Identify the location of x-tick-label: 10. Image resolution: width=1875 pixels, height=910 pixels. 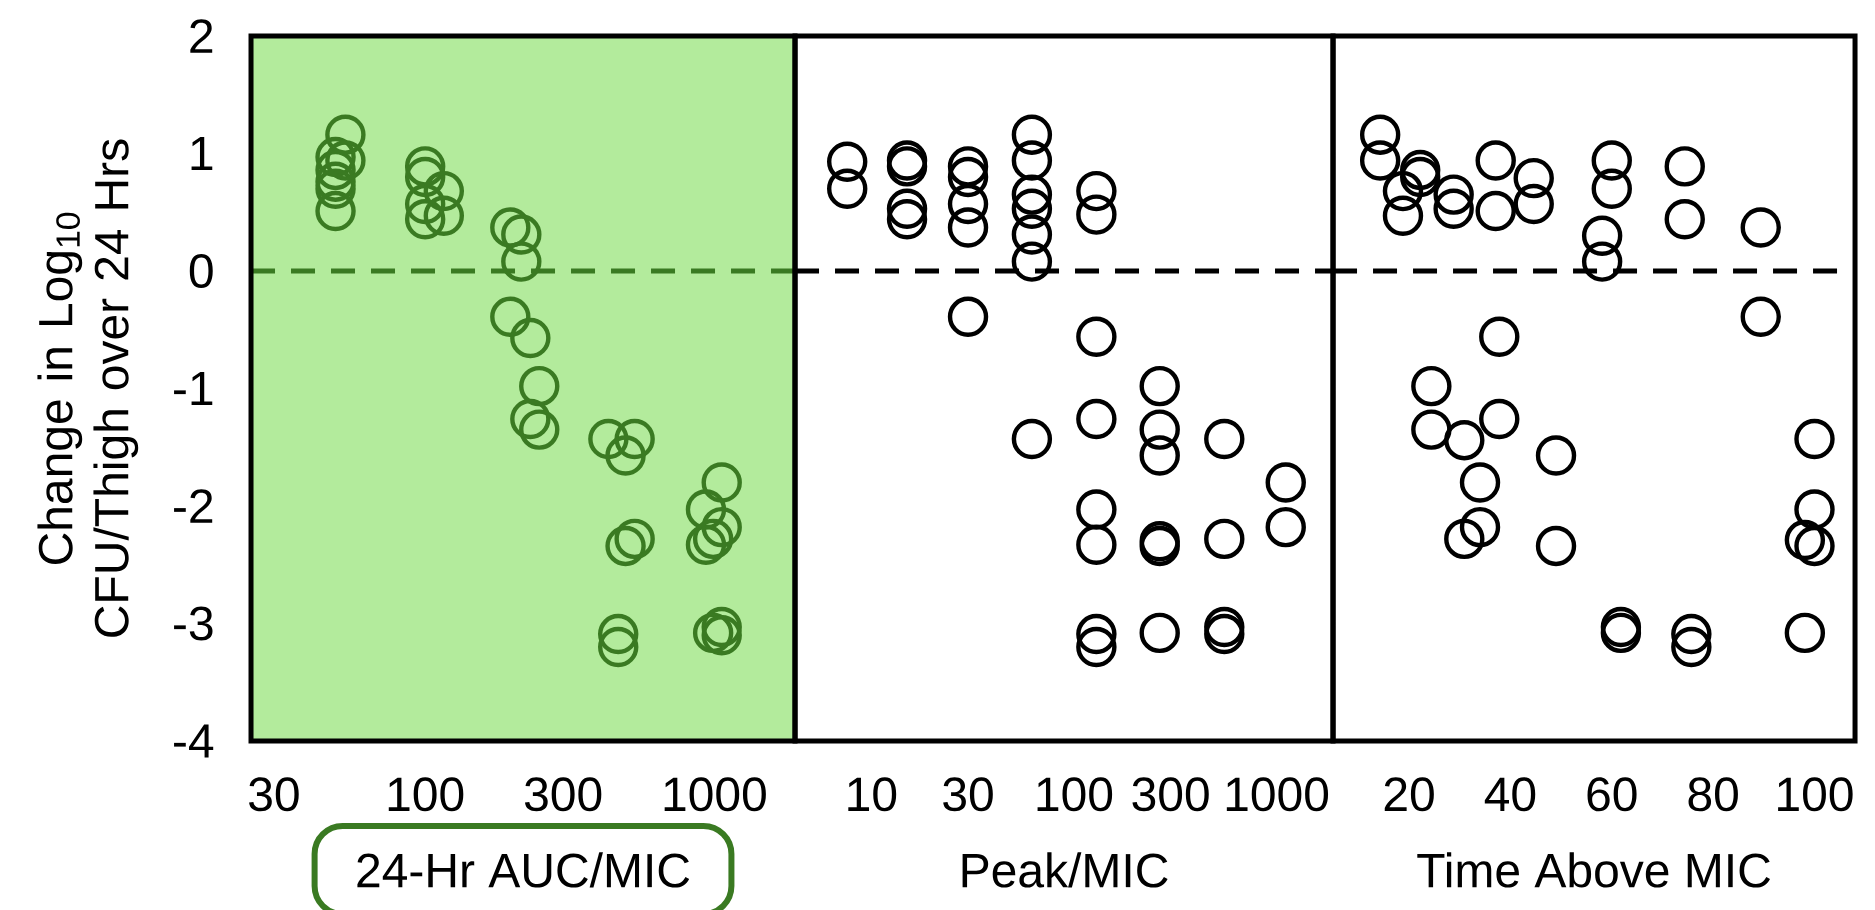
(872, 794).